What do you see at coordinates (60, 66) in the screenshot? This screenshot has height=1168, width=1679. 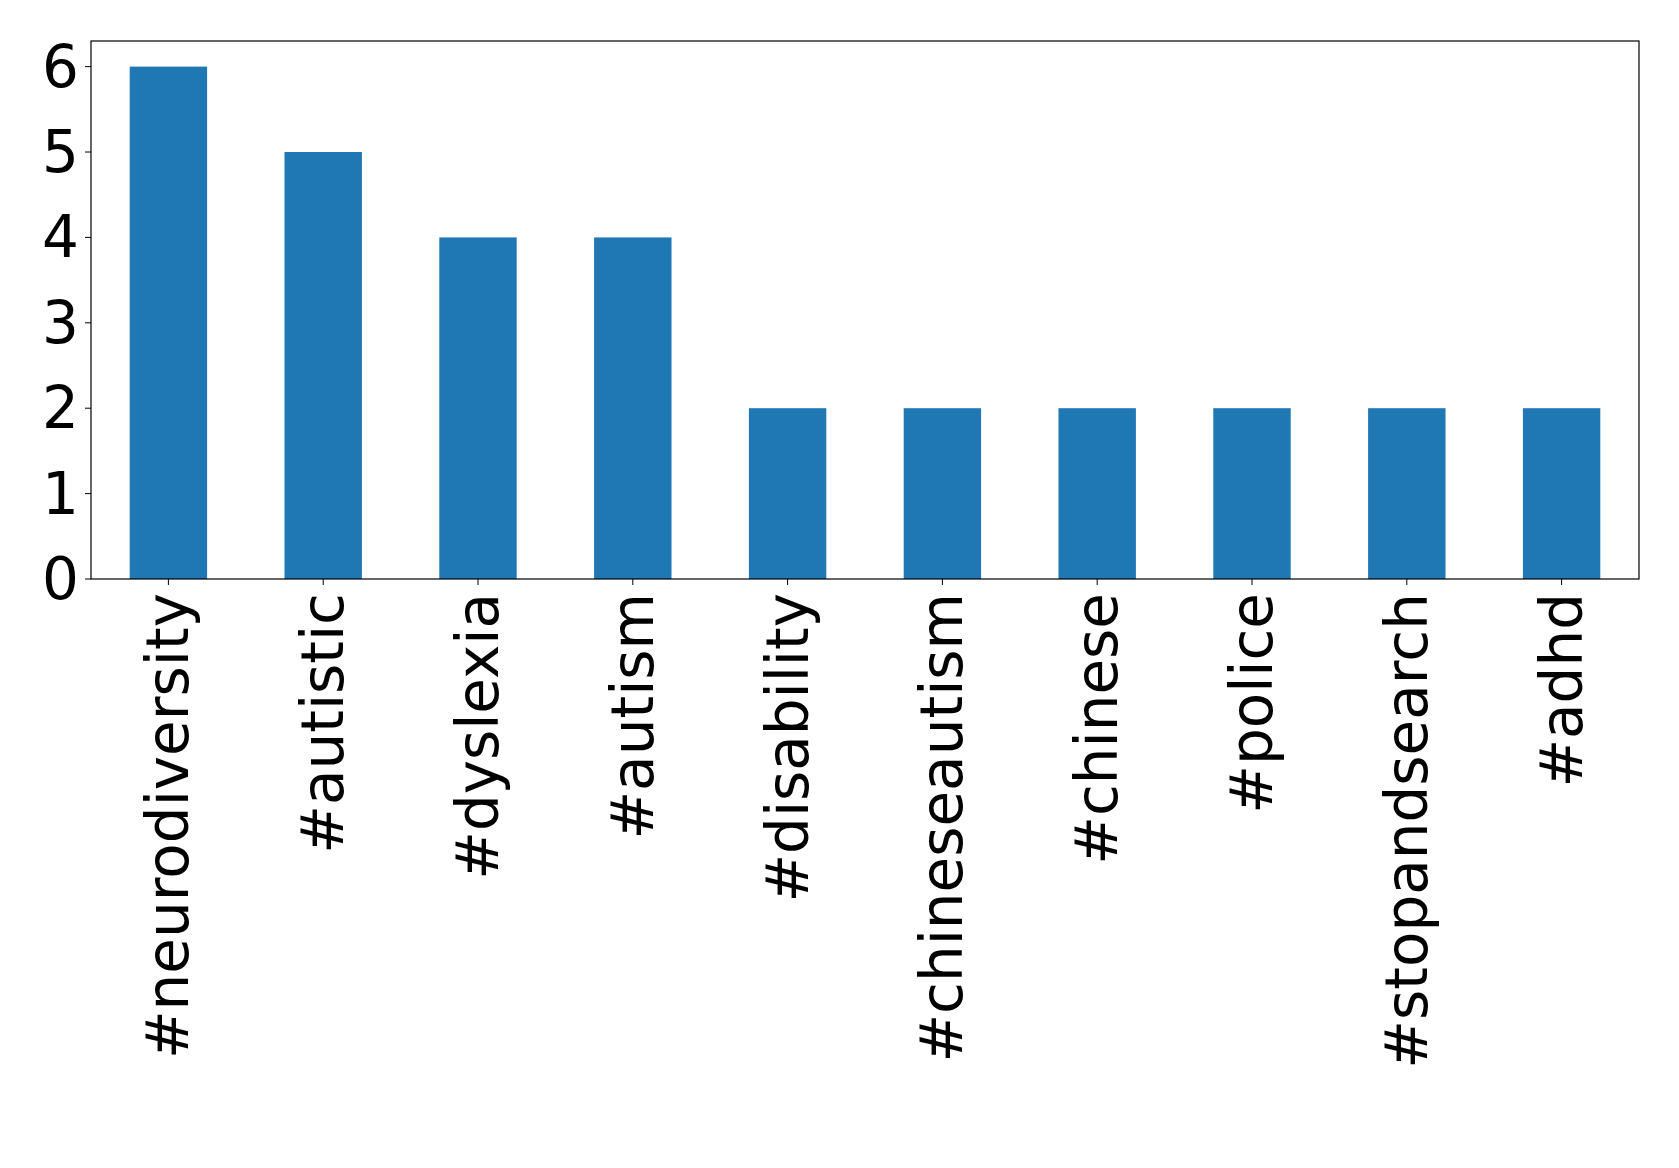 I see `y-tick-label: 6` at bounding box center [60, 66].